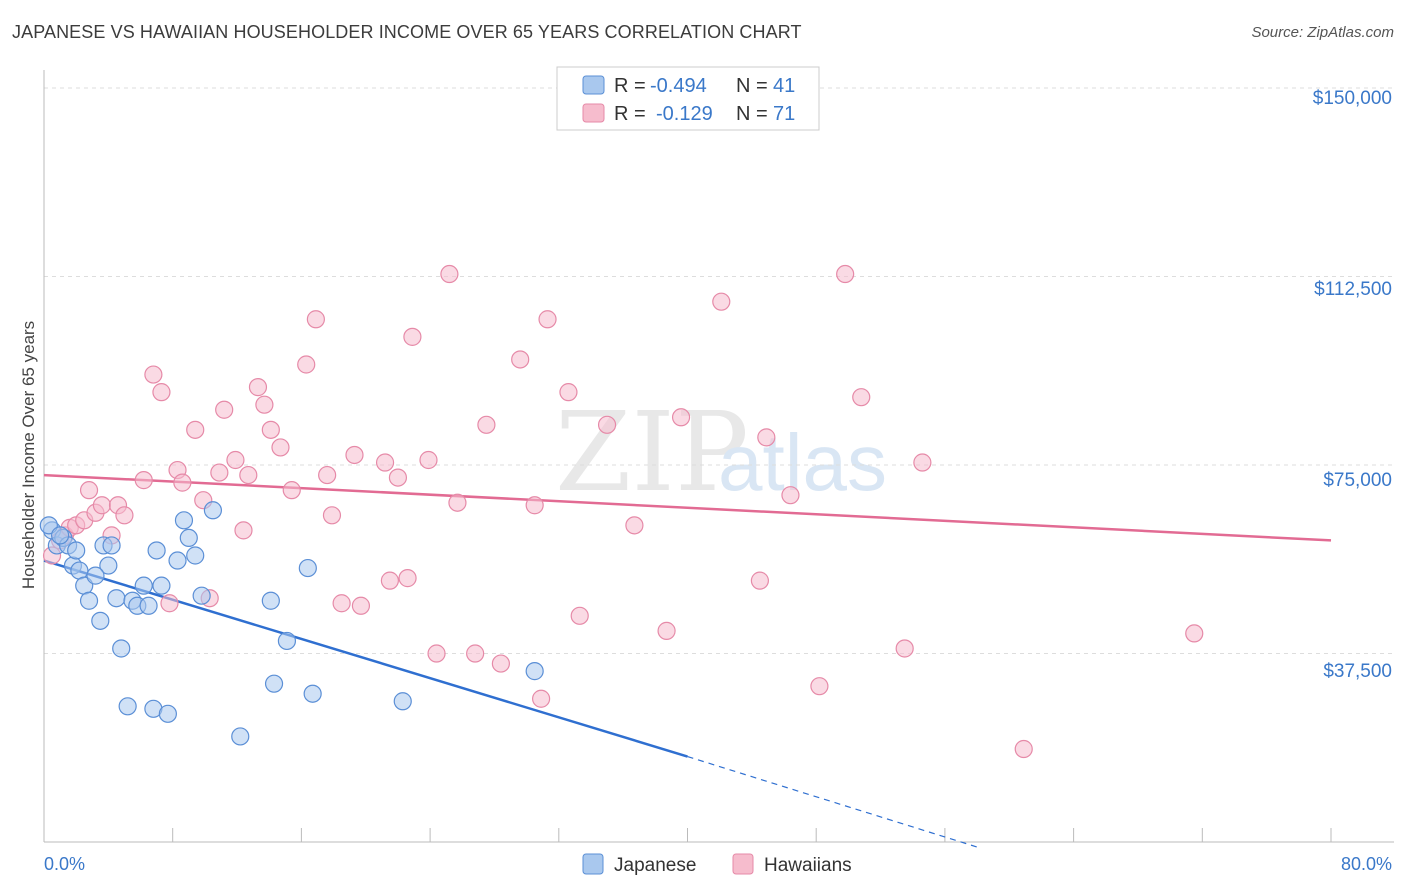  I want to click on legend-r-value-hawaiians: -0.129, so click(684, 114).